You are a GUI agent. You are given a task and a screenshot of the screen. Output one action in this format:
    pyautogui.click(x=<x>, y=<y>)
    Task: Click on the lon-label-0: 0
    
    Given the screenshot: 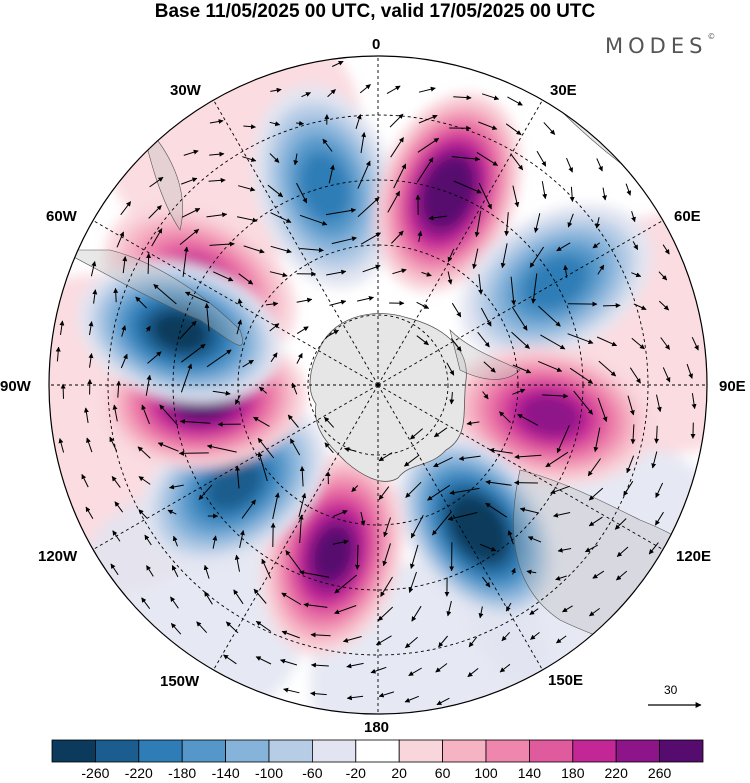 What is the action you would take?
    pyautogui.click(x=376, y=44)
    